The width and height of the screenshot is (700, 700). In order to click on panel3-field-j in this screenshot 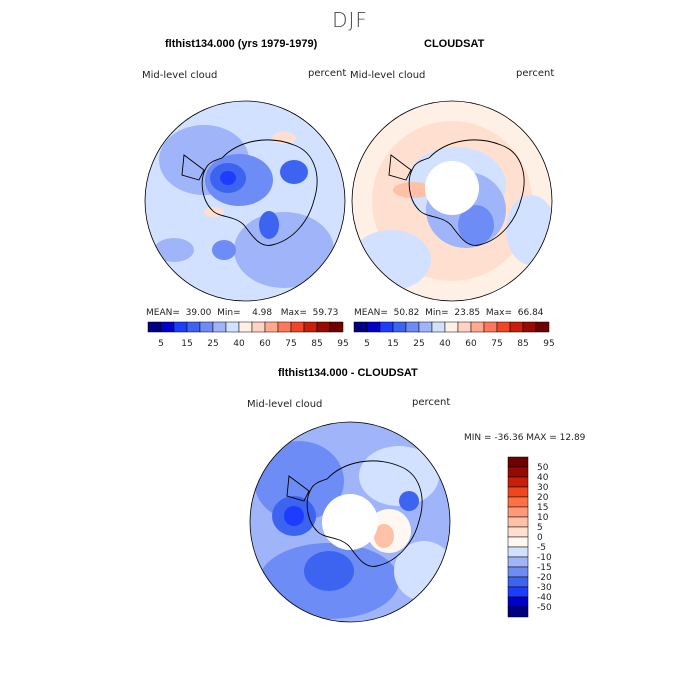, I will do `click(409, 501)`.